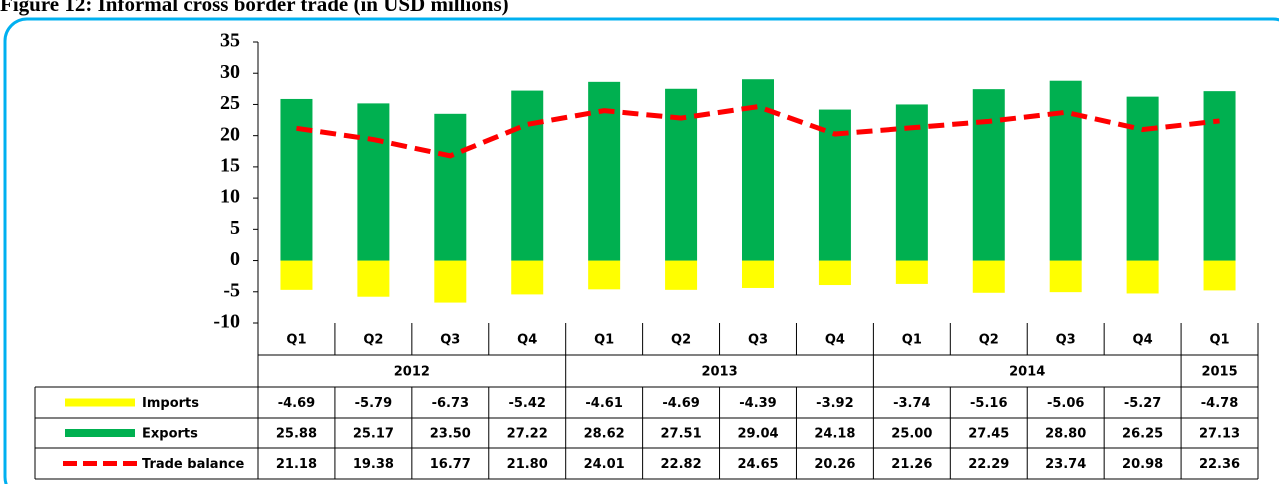 Image resolution: width=1279 pixels, height=484 pixels. Describe the element at coordinates (231, 290) in the screenshot. I see `y-tick-label: -5` at that location.